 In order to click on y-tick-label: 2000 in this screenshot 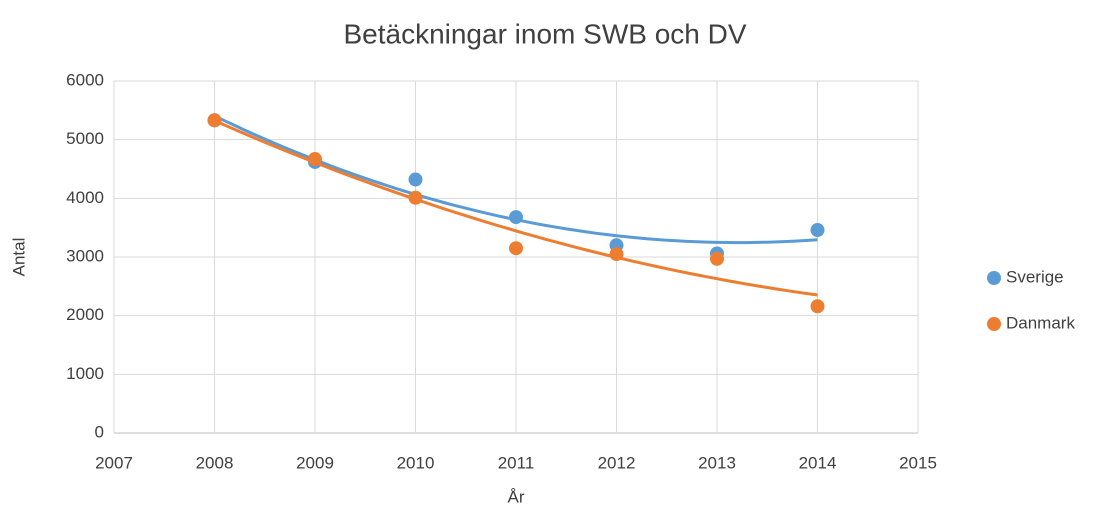, I will do `click(85, 314)`.